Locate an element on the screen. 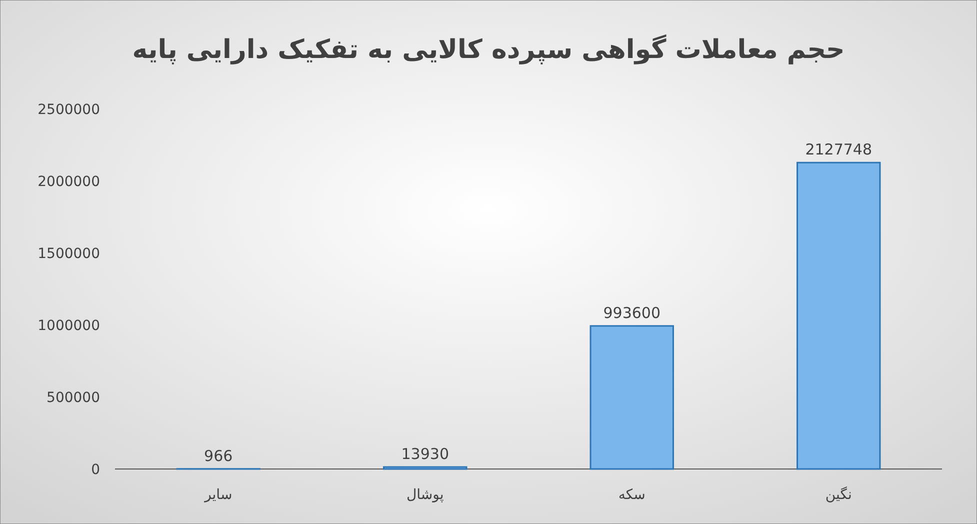  y-tick-label: 2000000 is located at coordinates (69, 182).